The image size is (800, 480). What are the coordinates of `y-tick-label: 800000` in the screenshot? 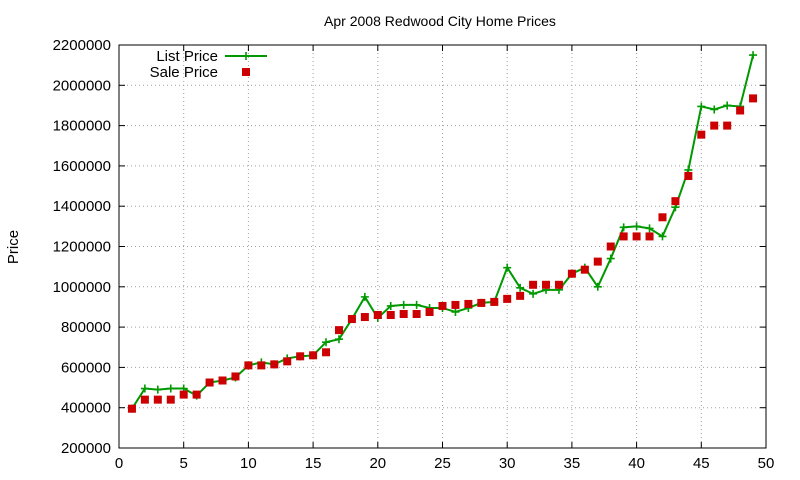 It's located at (86, 327).